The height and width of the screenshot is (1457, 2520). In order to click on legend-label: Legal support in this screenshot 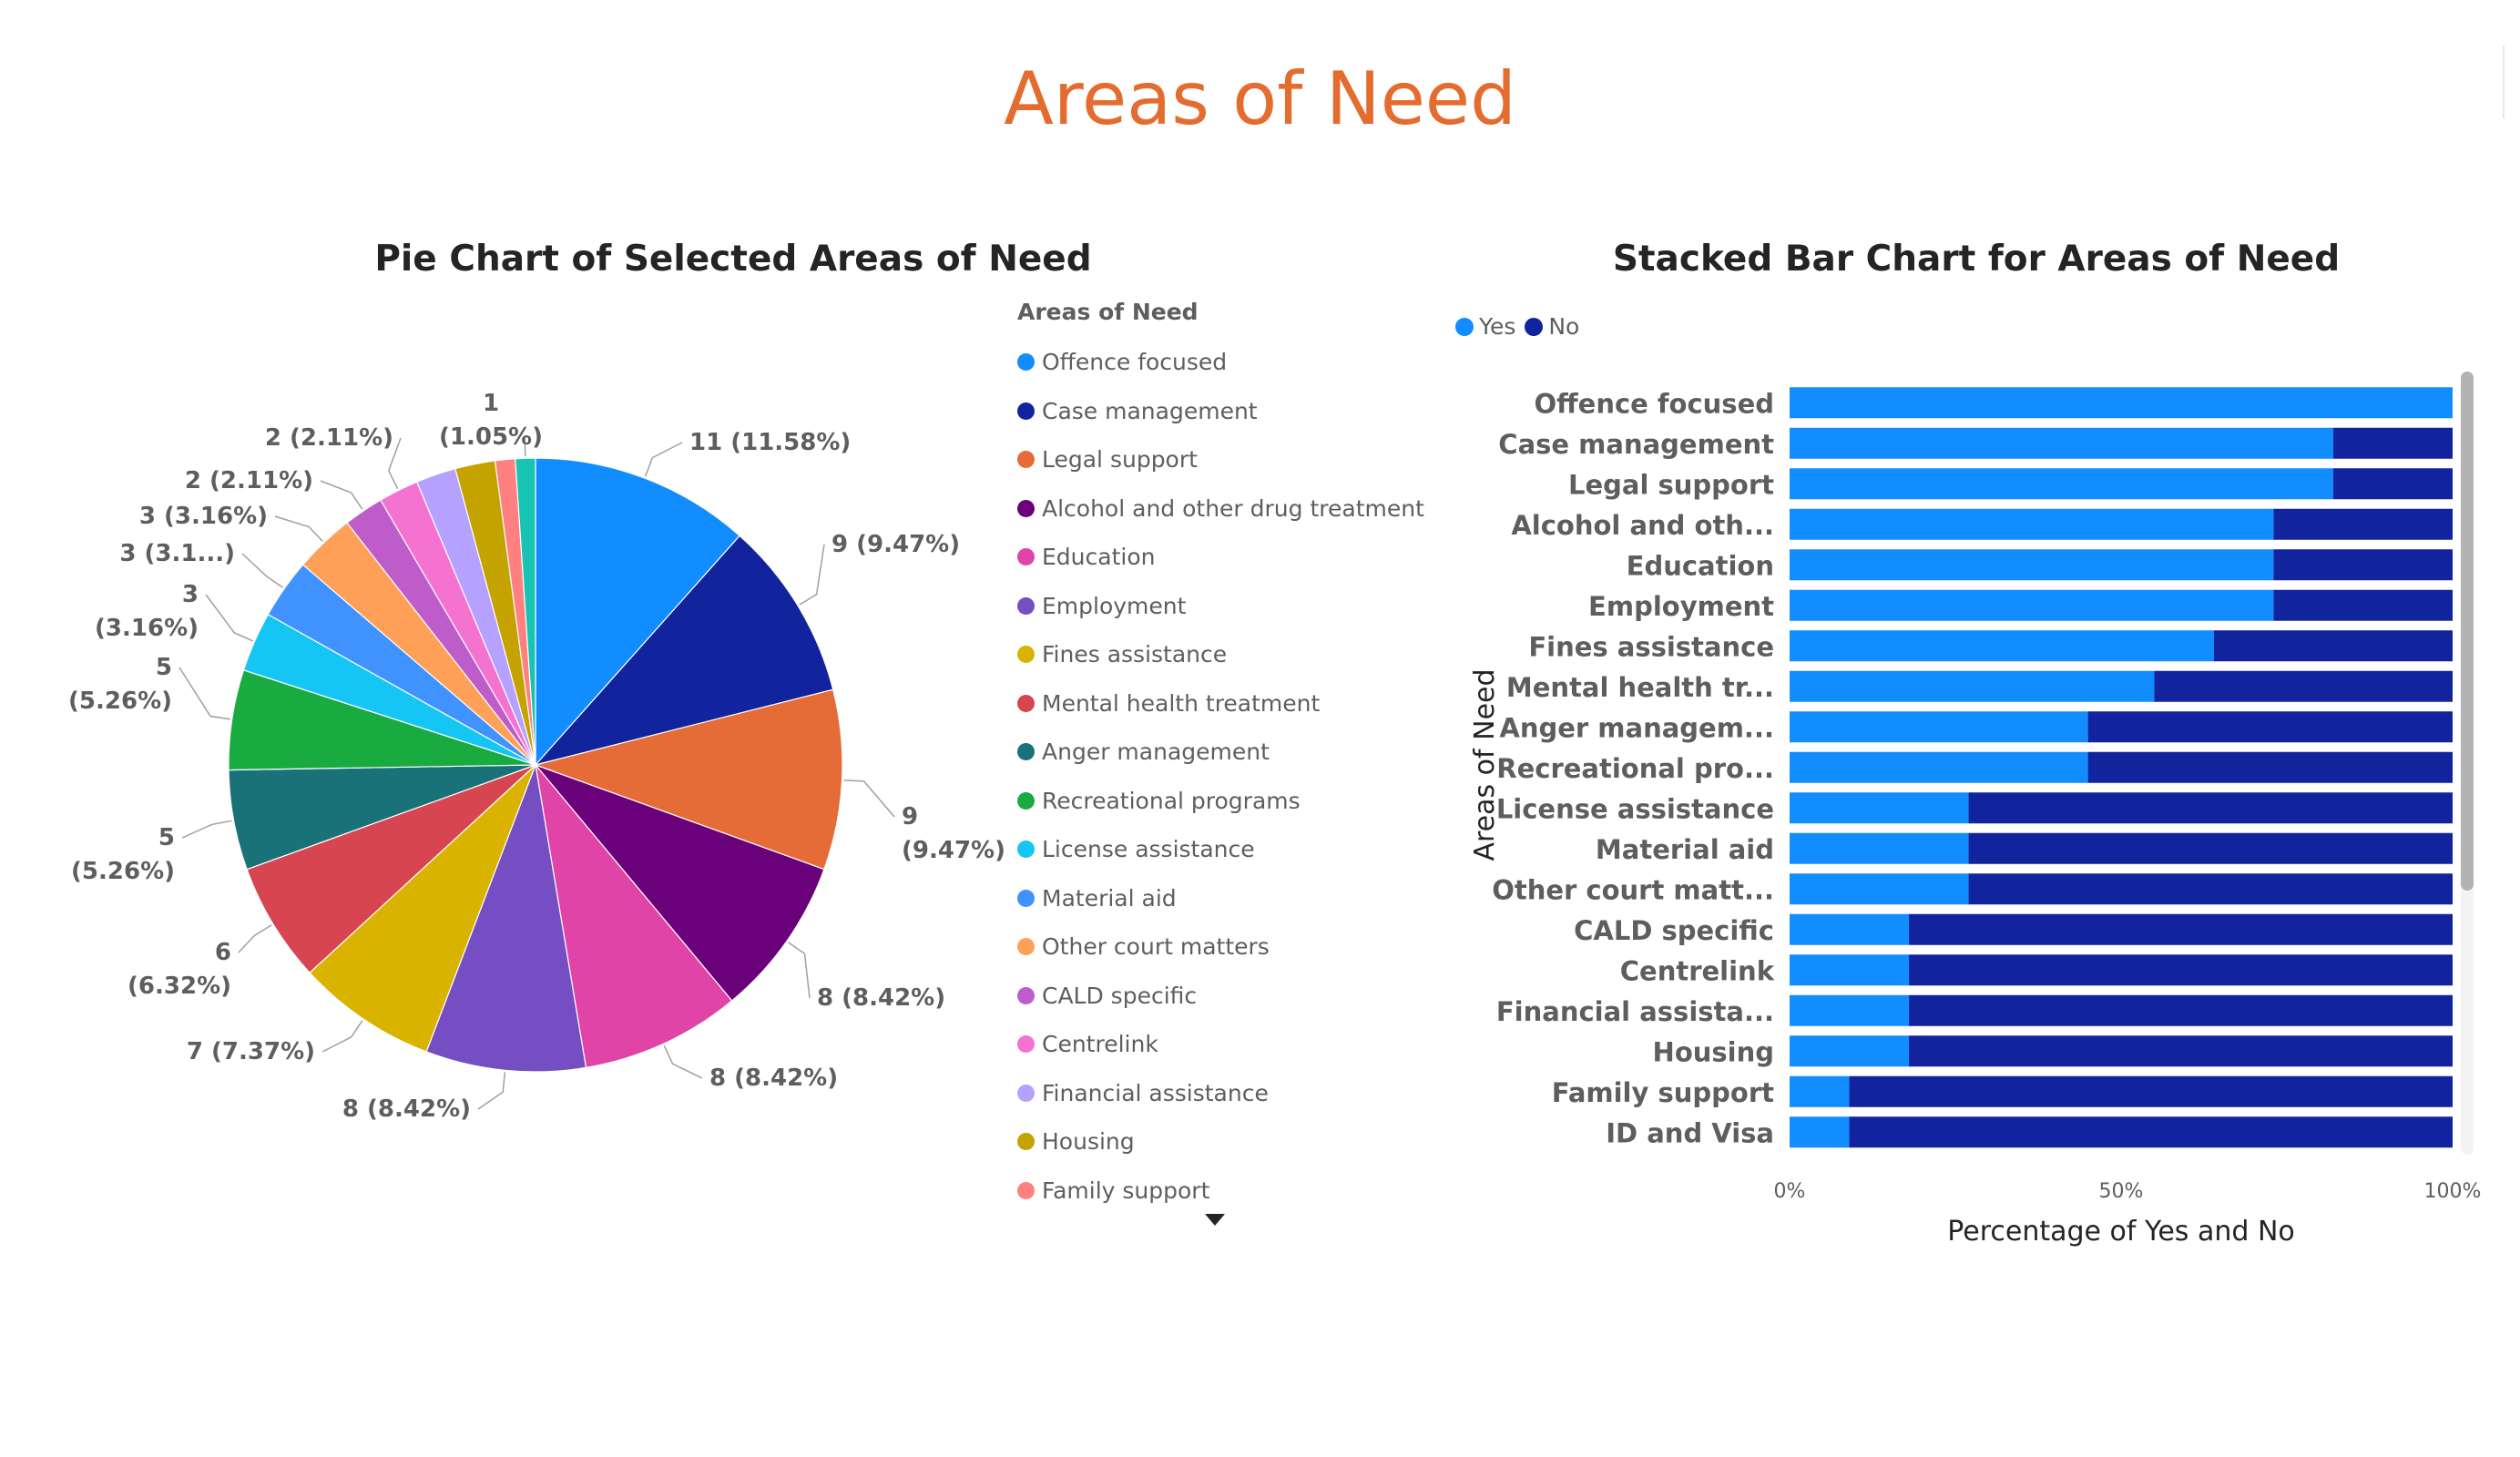, I will do `click(1120, 460)`.